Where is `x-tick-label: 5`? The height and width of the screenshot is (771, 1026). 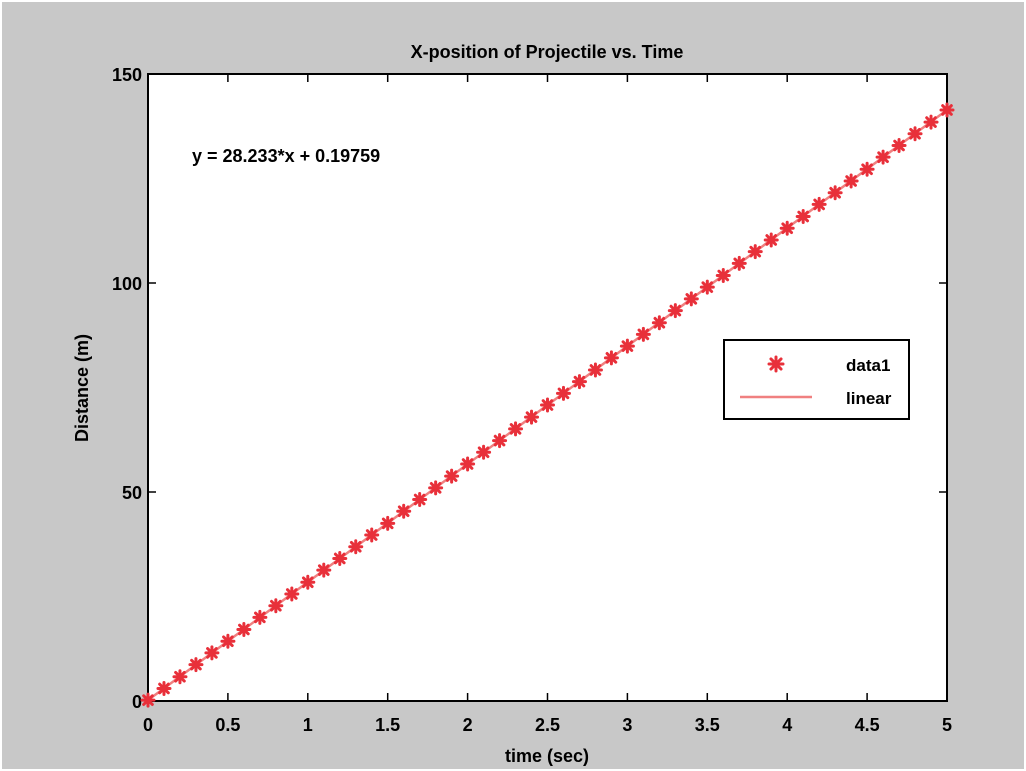
x-tick-label: 5 is located at coordinates (947, 725).